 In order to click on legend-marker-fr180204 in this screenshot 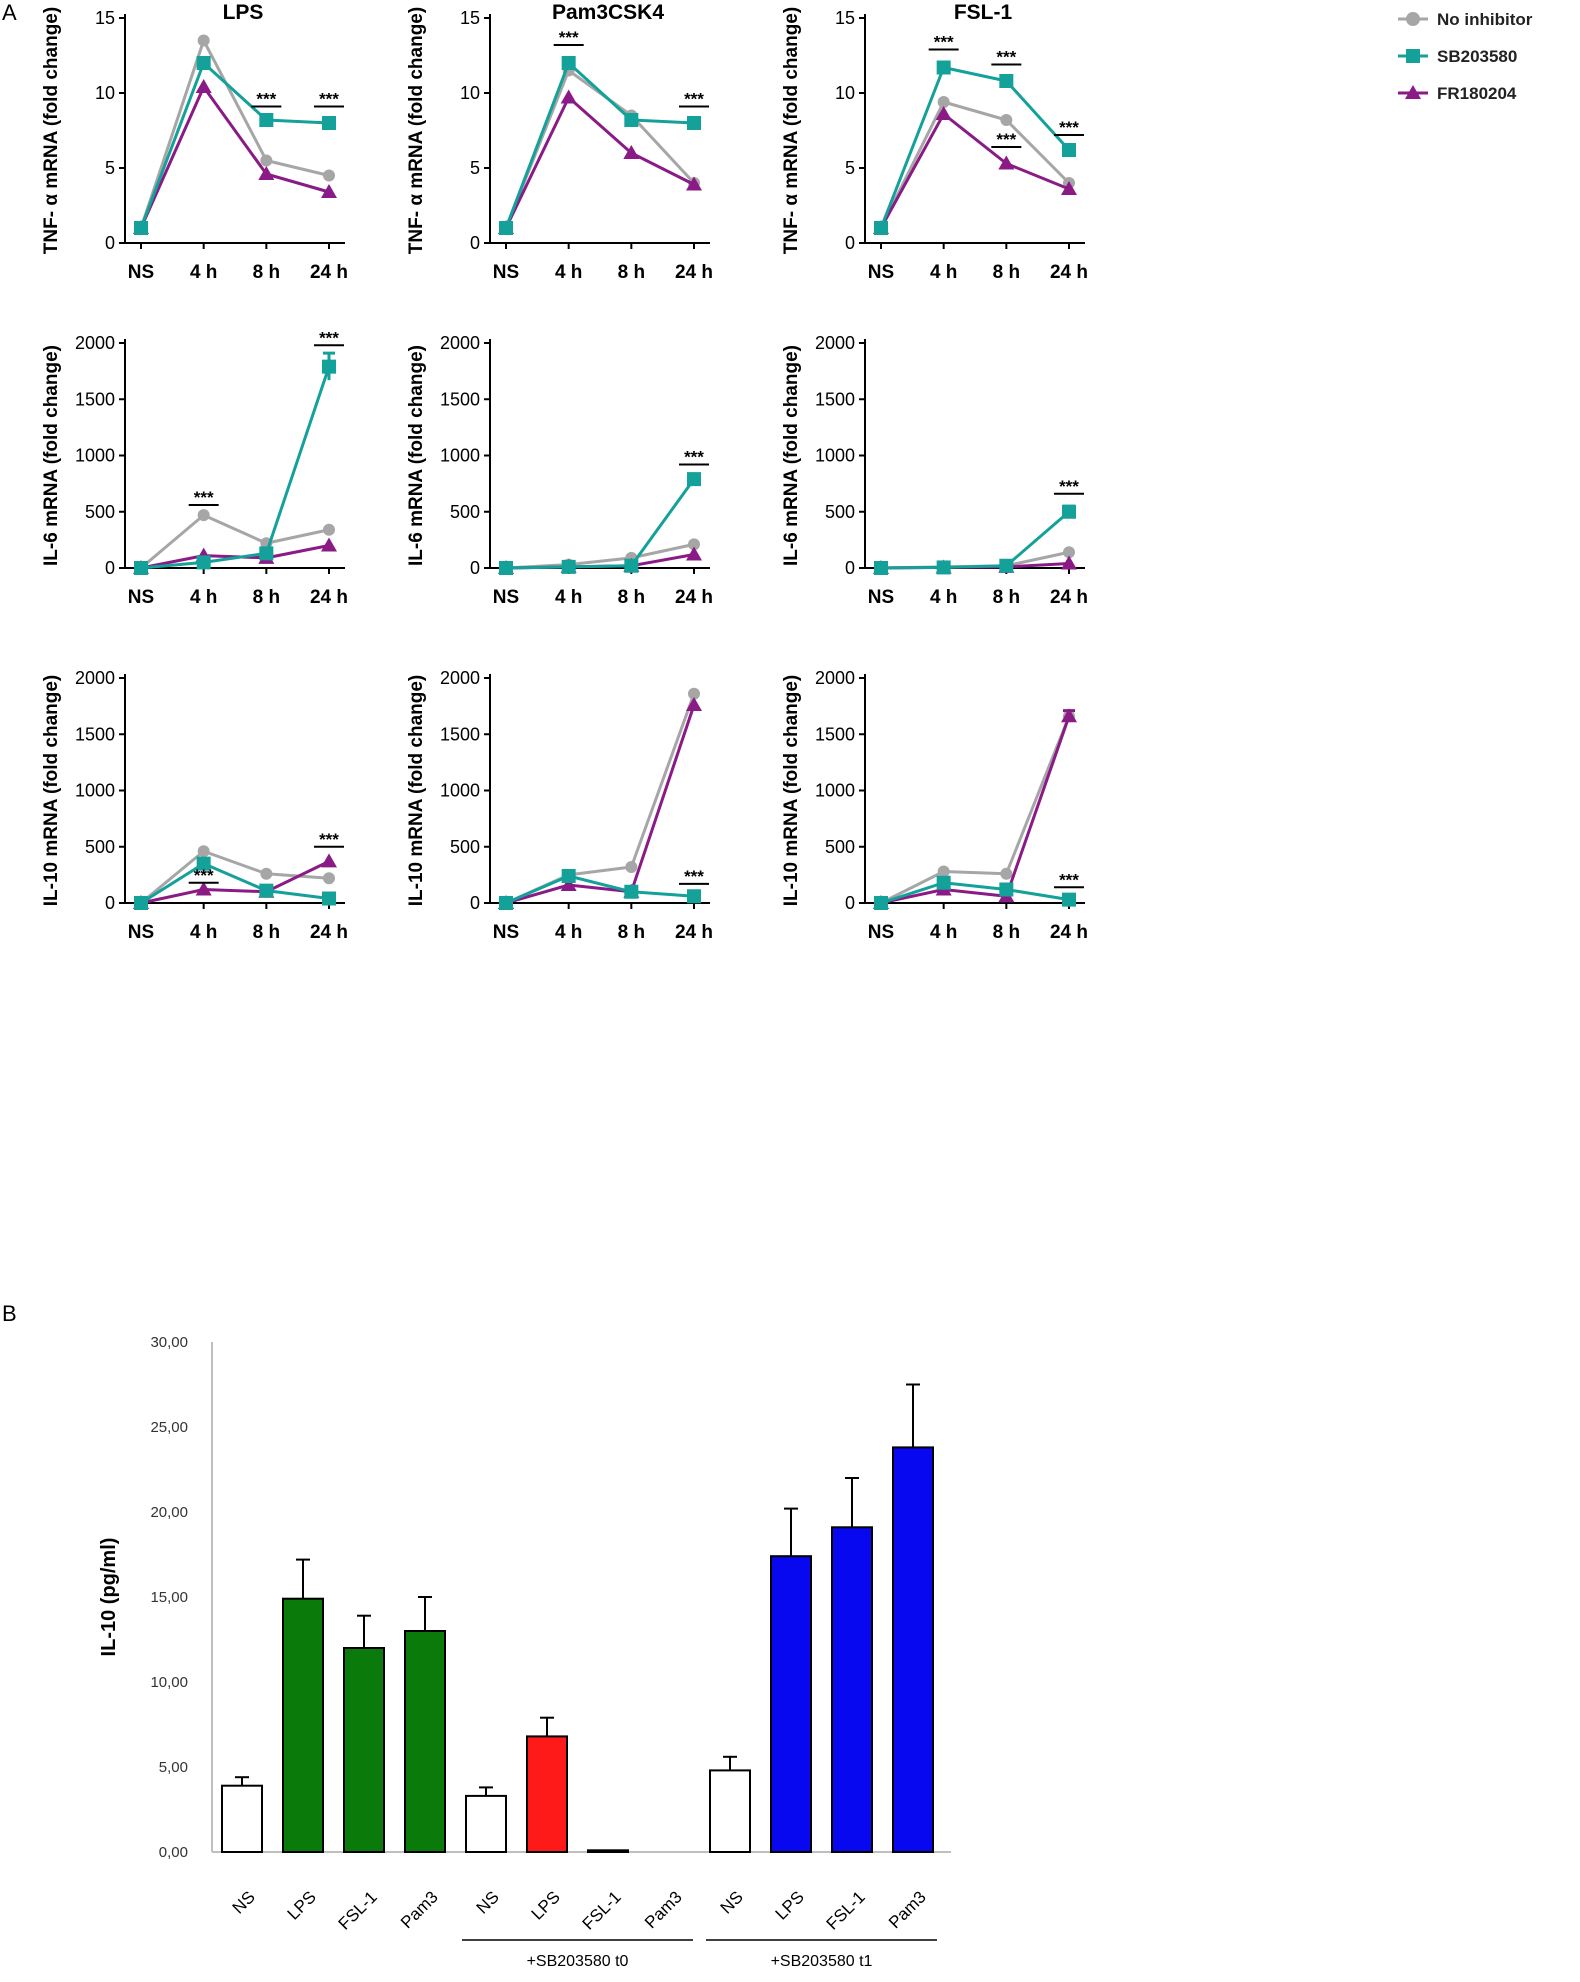, I will do `click(1413, 92)`.